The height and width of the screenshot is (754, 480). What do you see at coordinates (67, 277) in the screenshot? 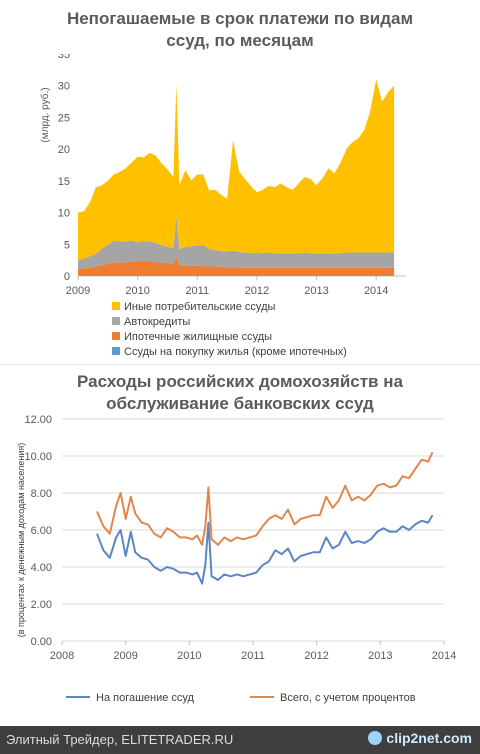
I see `y-tick-label: 0` at bounding box center [67, 277].